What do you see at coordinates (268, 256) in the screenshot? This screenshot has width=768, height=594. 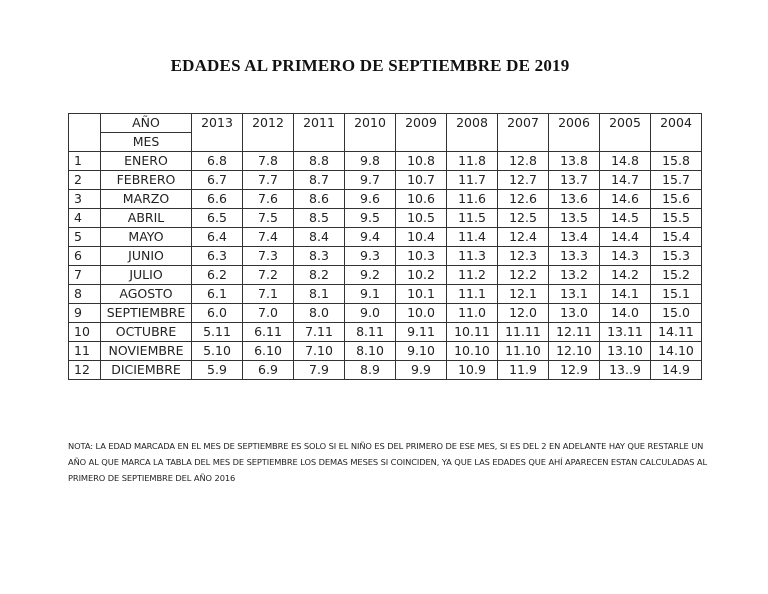 I see `age-cell: 7.3` at bounding box center [268, 256].